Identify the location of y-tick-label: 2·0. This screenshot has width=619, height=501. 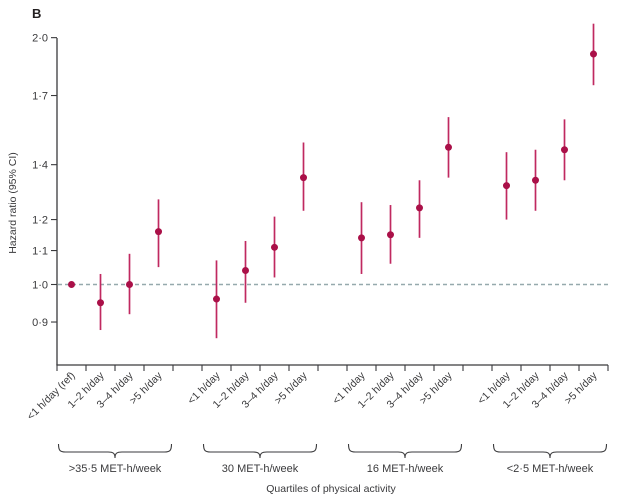
(40, 38).